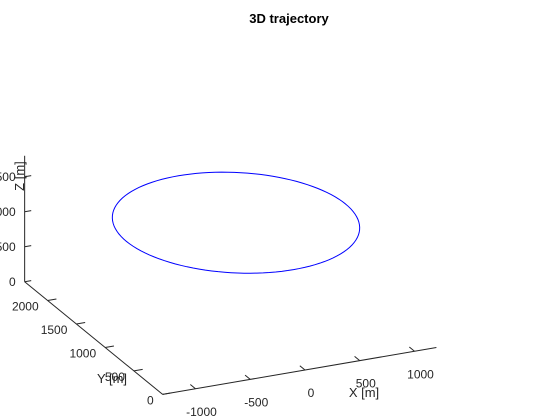 The image size is (560, 420). What do you see at coordinates (364, 392) in the screenshot?
I see `x-axis-label: X [m]` at bounding box center [364, 392].